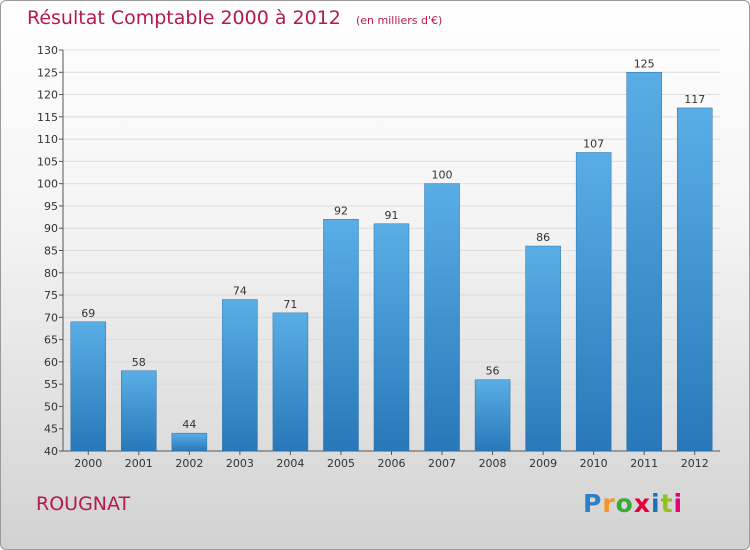 Image resolution: width=750 pixels, height=550 pixels. Describe the element at coordinates (594, 463) in the screenshot. I see `x-tick-label: 2010` at that location.